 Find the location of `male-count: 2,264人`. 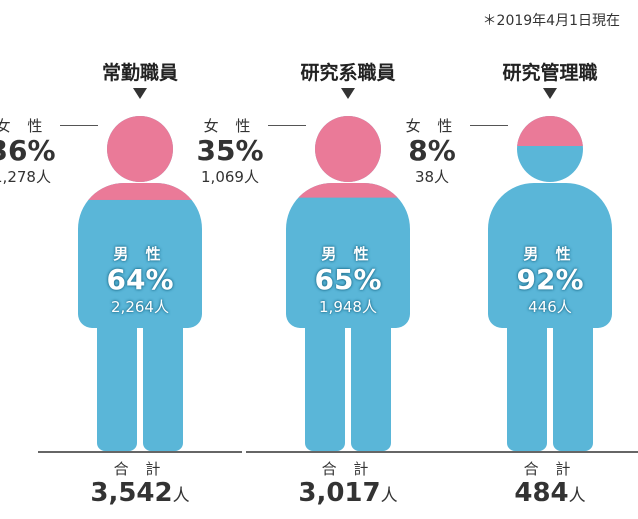

male-count: 2,264人 is located at coordinates (140, 307).